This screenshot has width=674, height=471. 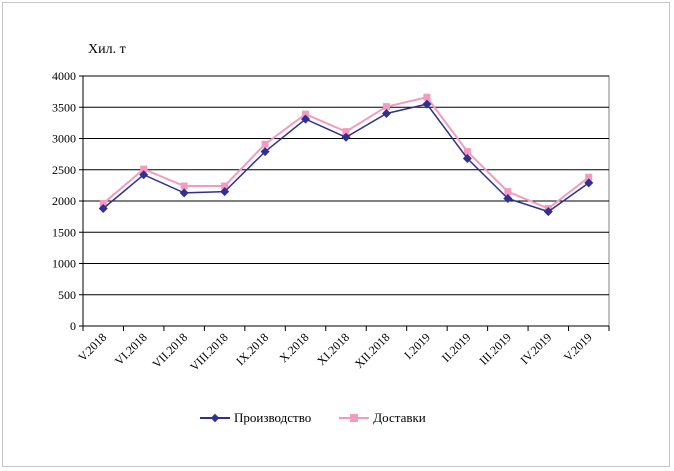 I want to click on x-tick-label: V.2018, so click(x=92, y=347).